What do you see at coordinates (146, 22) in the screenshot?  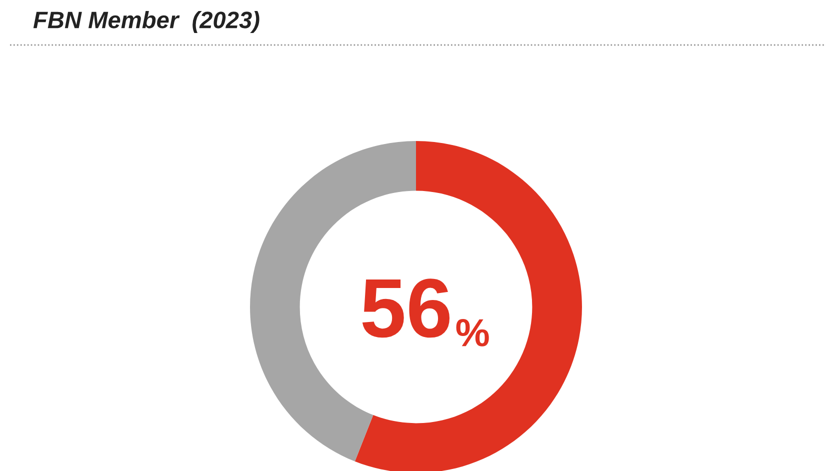 I see `chart-title: FBN Member (2023)` at bounding box center [146, 22].